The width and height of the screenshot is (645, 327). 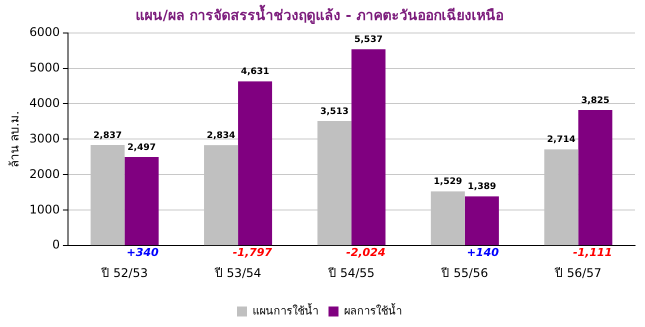 I want to click on y-tick-label: 0, so click(x=56, y=245).